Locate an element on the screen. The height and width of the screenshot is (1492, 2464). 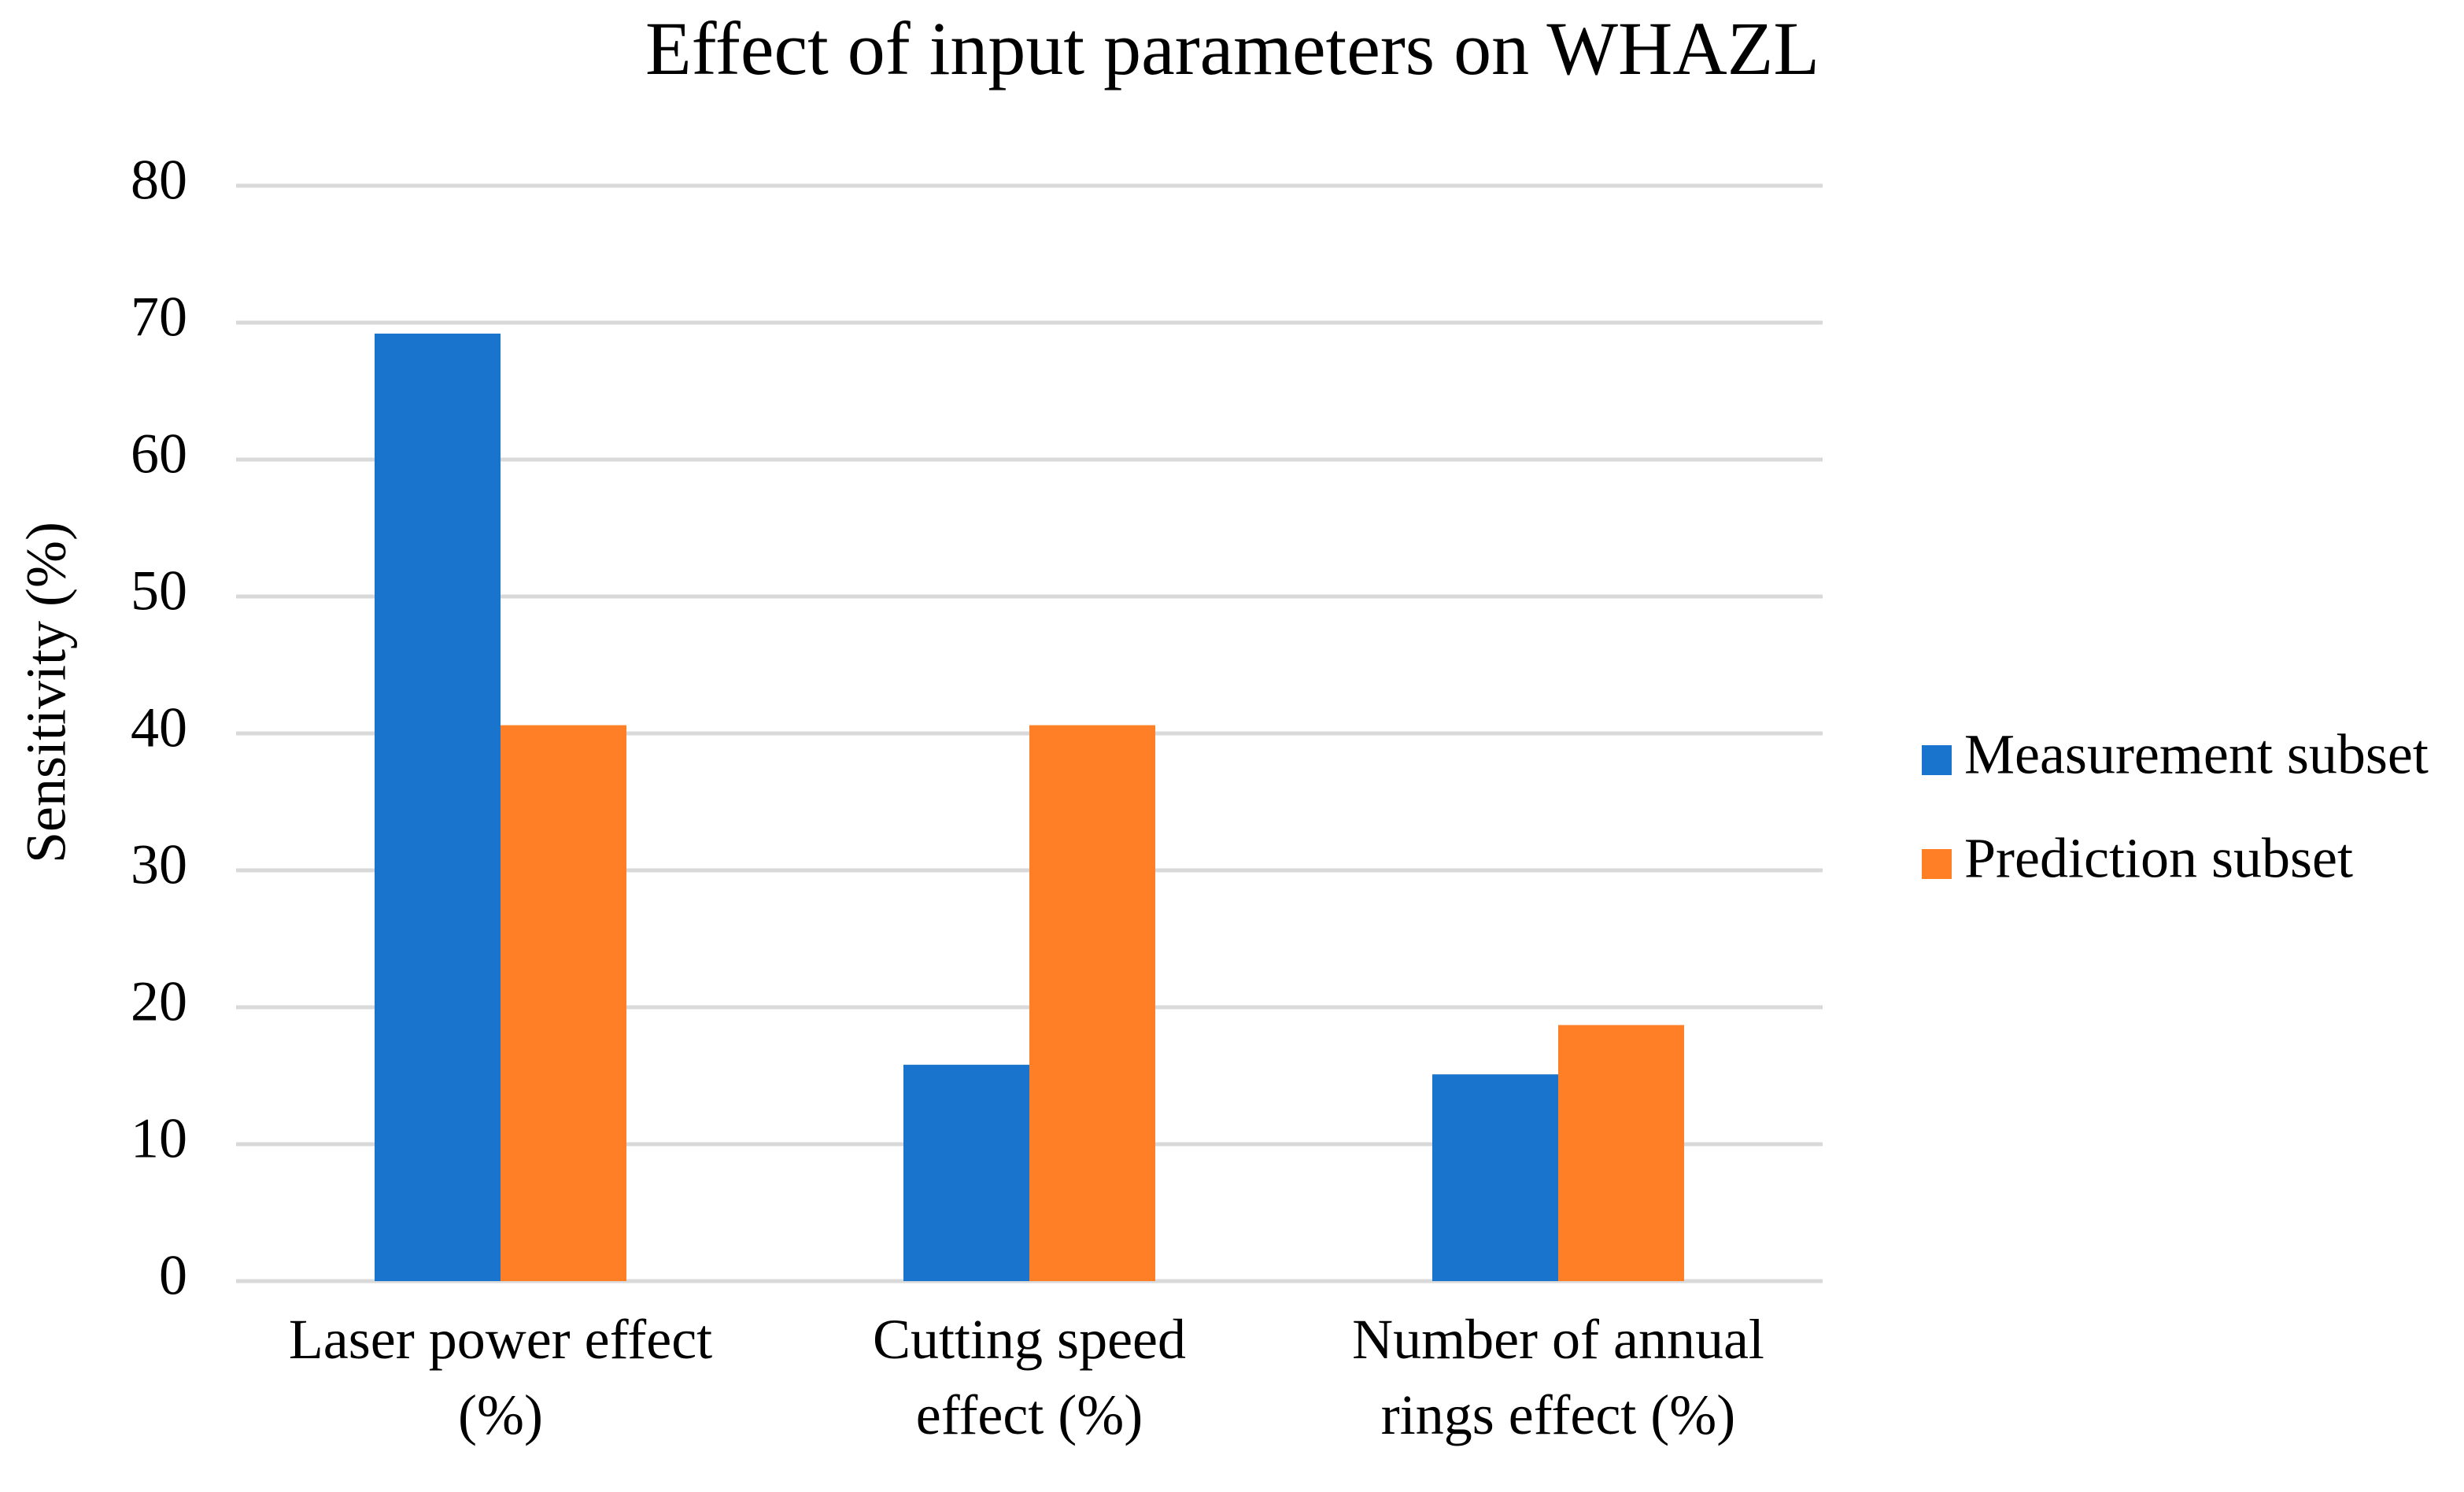
y-axis-ticks: 0 10 20 30 40 50 60 70 80 is located at coordinates (159, 728).